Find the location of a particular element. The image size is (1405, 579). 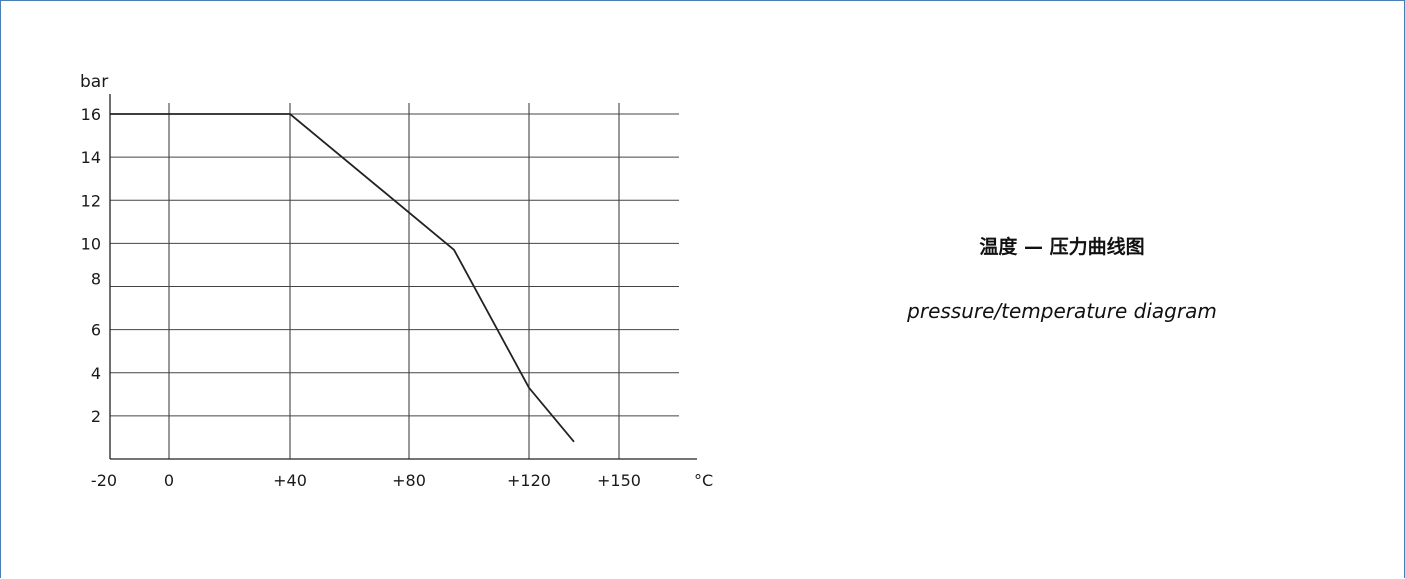

y-tick-label: 6 is located at coordinates (96, 330).